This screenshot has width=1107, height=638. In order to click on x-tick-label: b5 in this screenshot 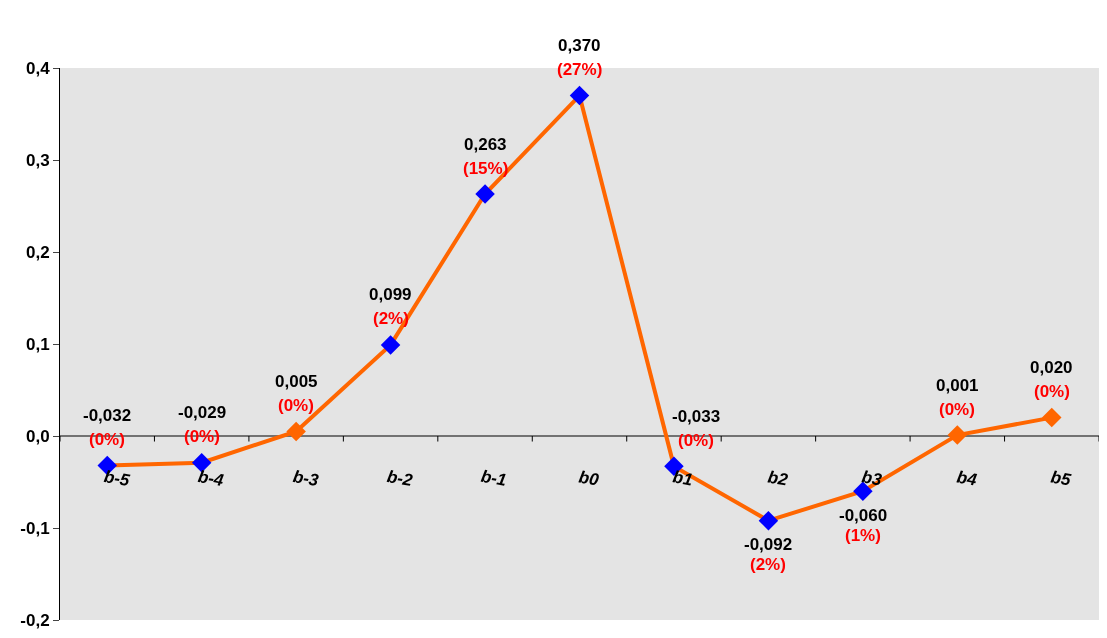, I will do `click(1061, 478)`.